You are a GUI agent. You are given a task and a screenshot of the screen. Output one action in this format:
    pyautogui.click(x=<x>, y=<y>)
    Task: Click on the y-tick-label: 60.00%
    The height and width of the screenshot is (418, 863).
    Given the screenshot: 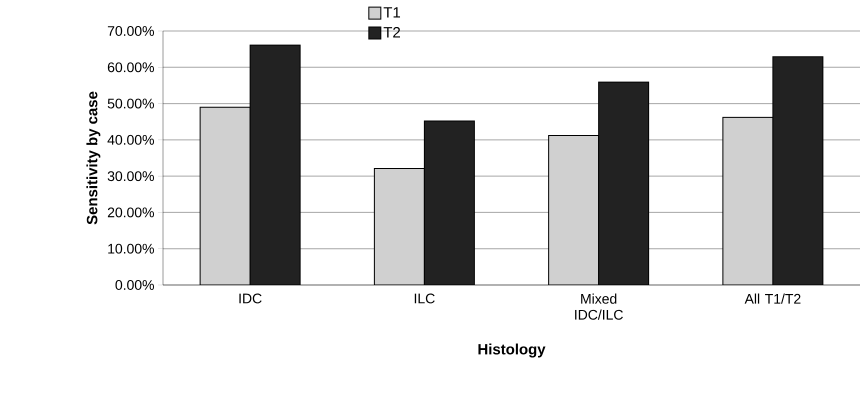 What is the action you would take?
    pyautogui.click(x=131, y=67)
    